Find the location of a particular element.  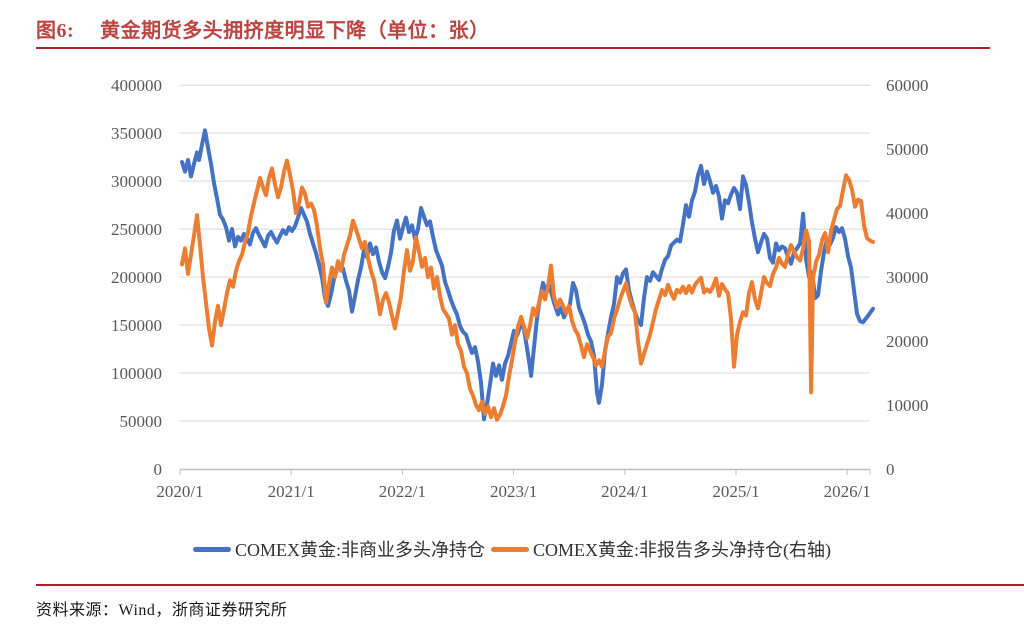

legend: COMEX黄金:非商业多头净持仓 COMEX黄金:非报告多头净持仓(右轴) is located at coordinates (512, 549).